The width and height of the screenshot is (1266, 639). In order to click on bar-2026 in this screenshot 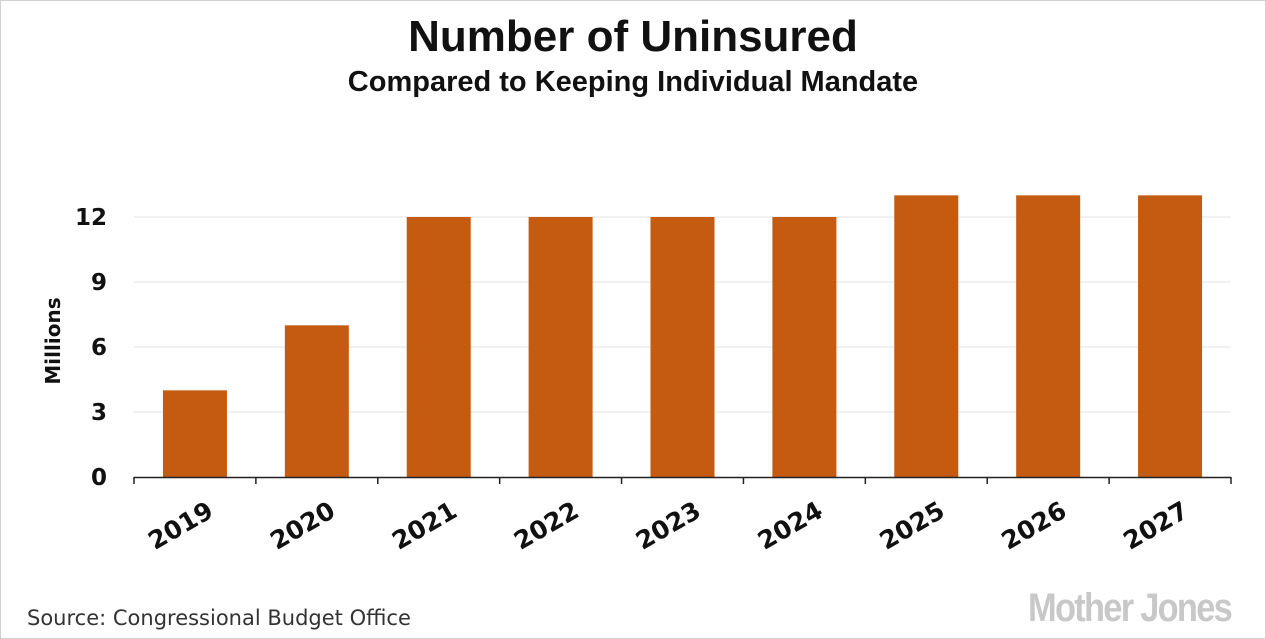, I will do `click(1048, 336)`.